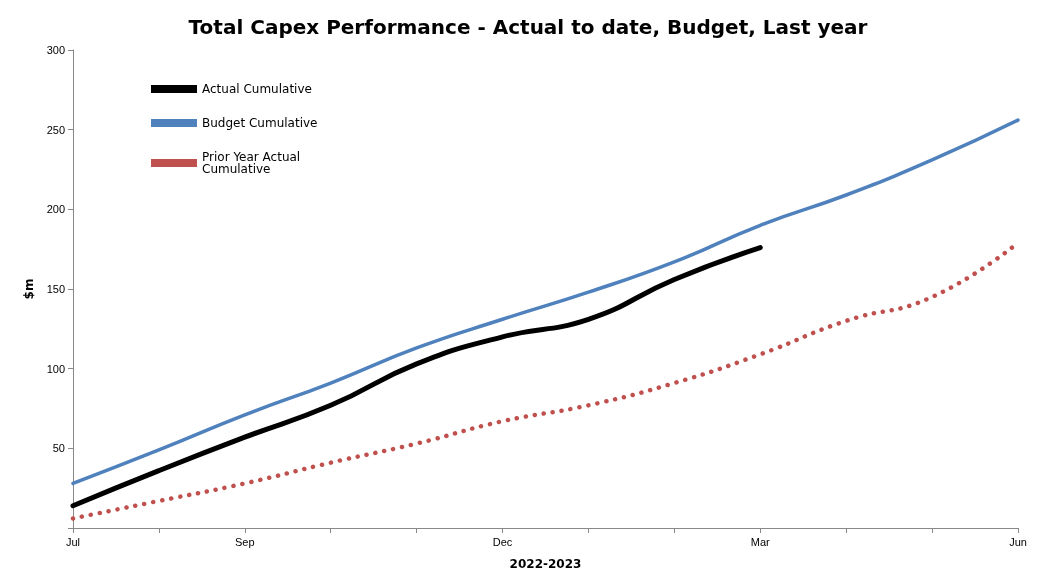  What do you see at coordinates (55, 368) in the screenshot?
I see `y-tick-label: 100` at bounding box center [55, 368].